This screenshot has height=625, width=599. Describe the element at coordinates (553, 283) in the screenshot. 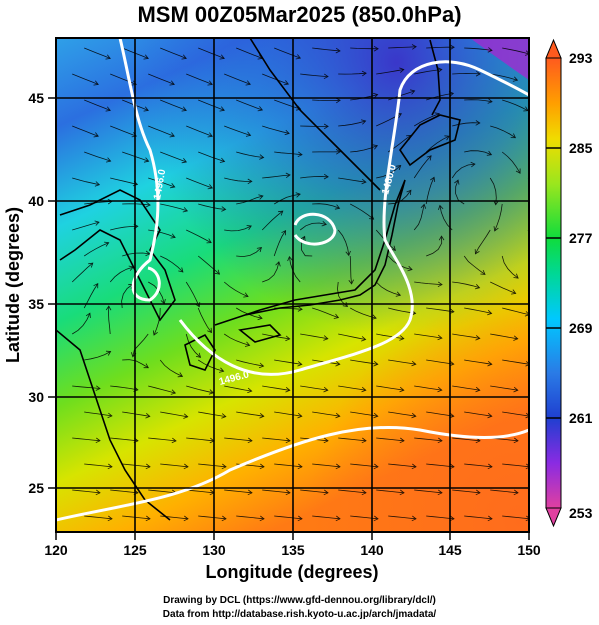

I see `colorbar-scale` at that location.